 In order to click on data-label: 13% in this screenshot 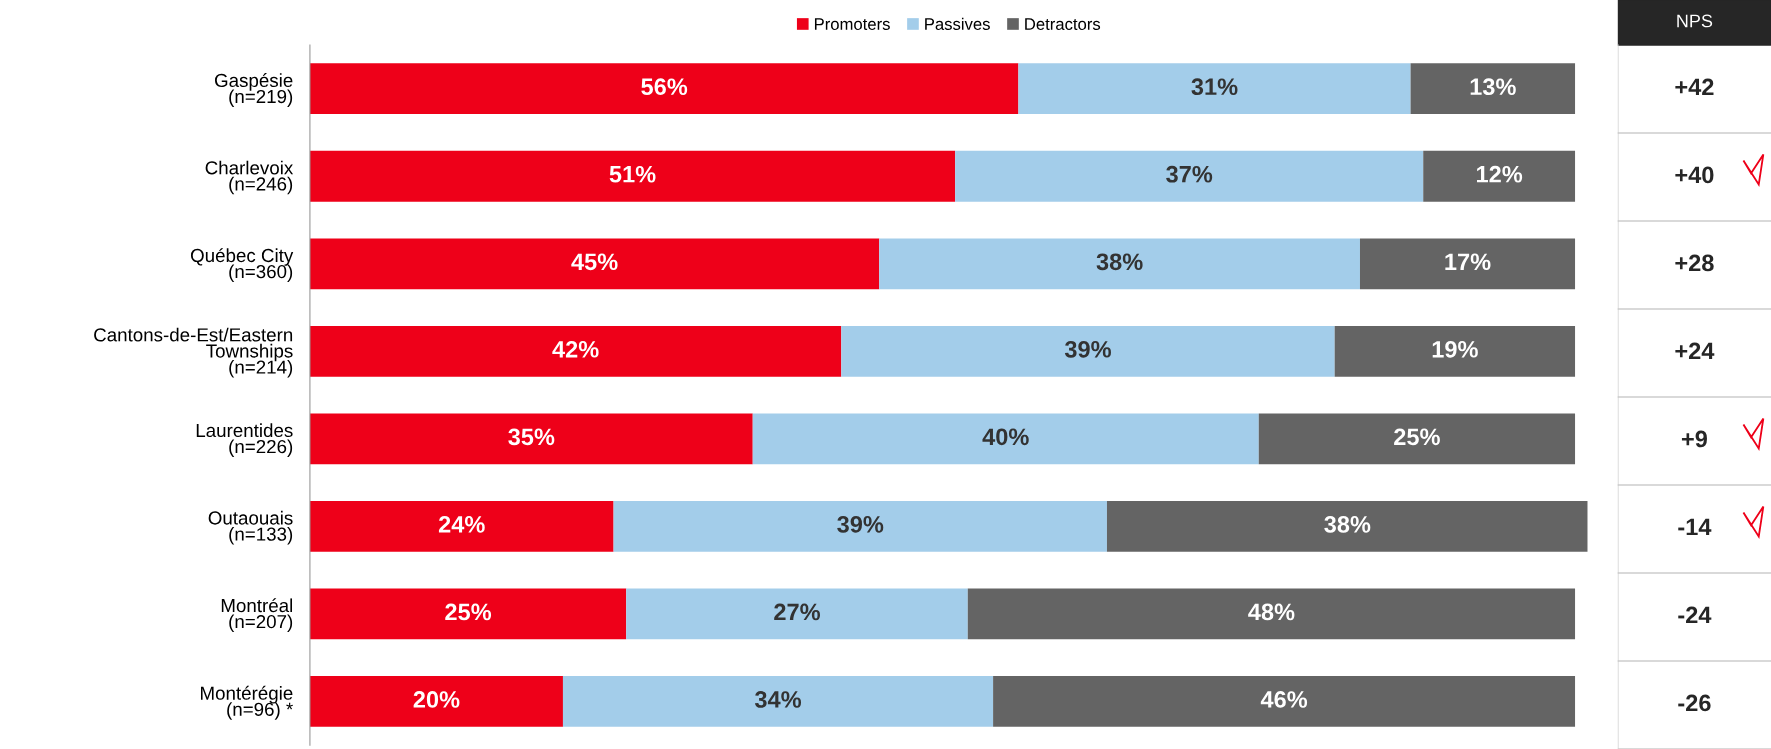, I will do `click(1493, 87)`.